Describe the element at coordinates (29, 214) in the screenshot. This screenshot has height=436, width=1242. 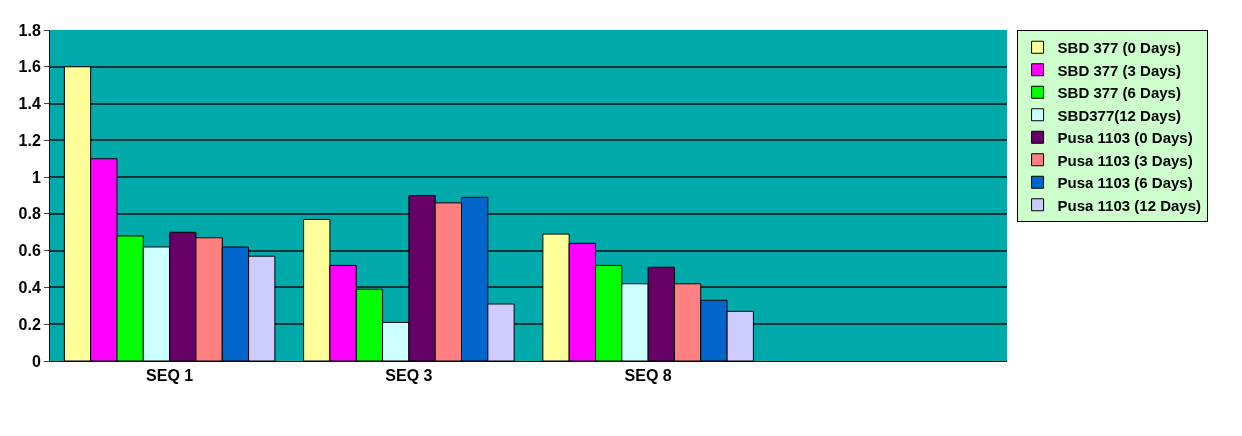
I see `y-tick-label: 0.8` at that location.